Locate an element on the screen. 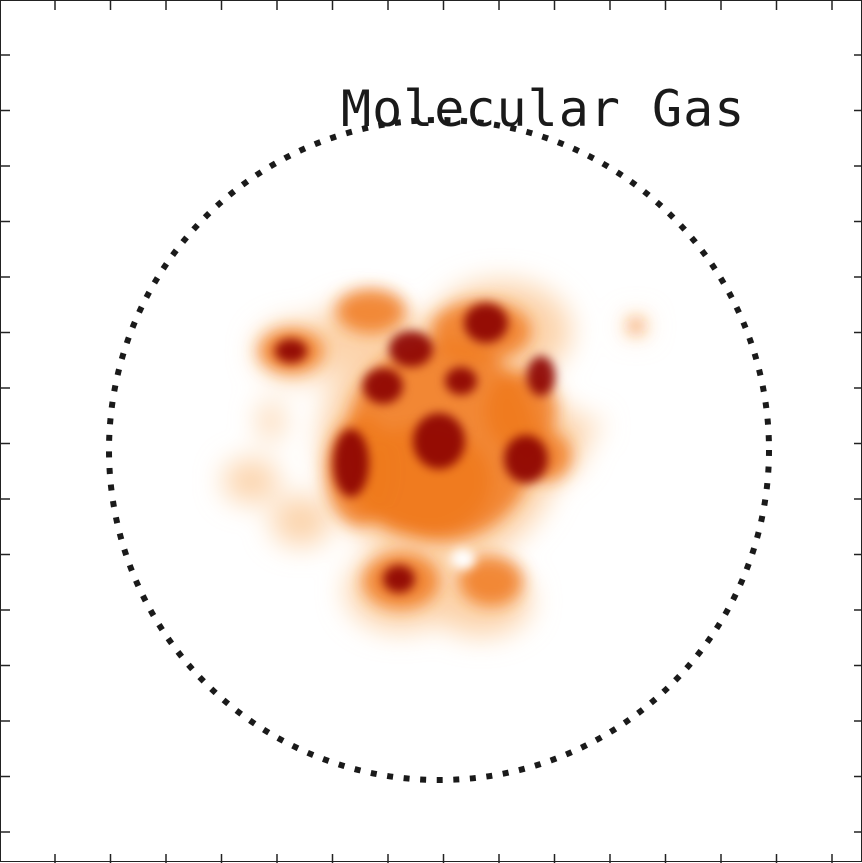 This screenshot has height=863, width=862. emission-gap is located at coordinates (463, 559).